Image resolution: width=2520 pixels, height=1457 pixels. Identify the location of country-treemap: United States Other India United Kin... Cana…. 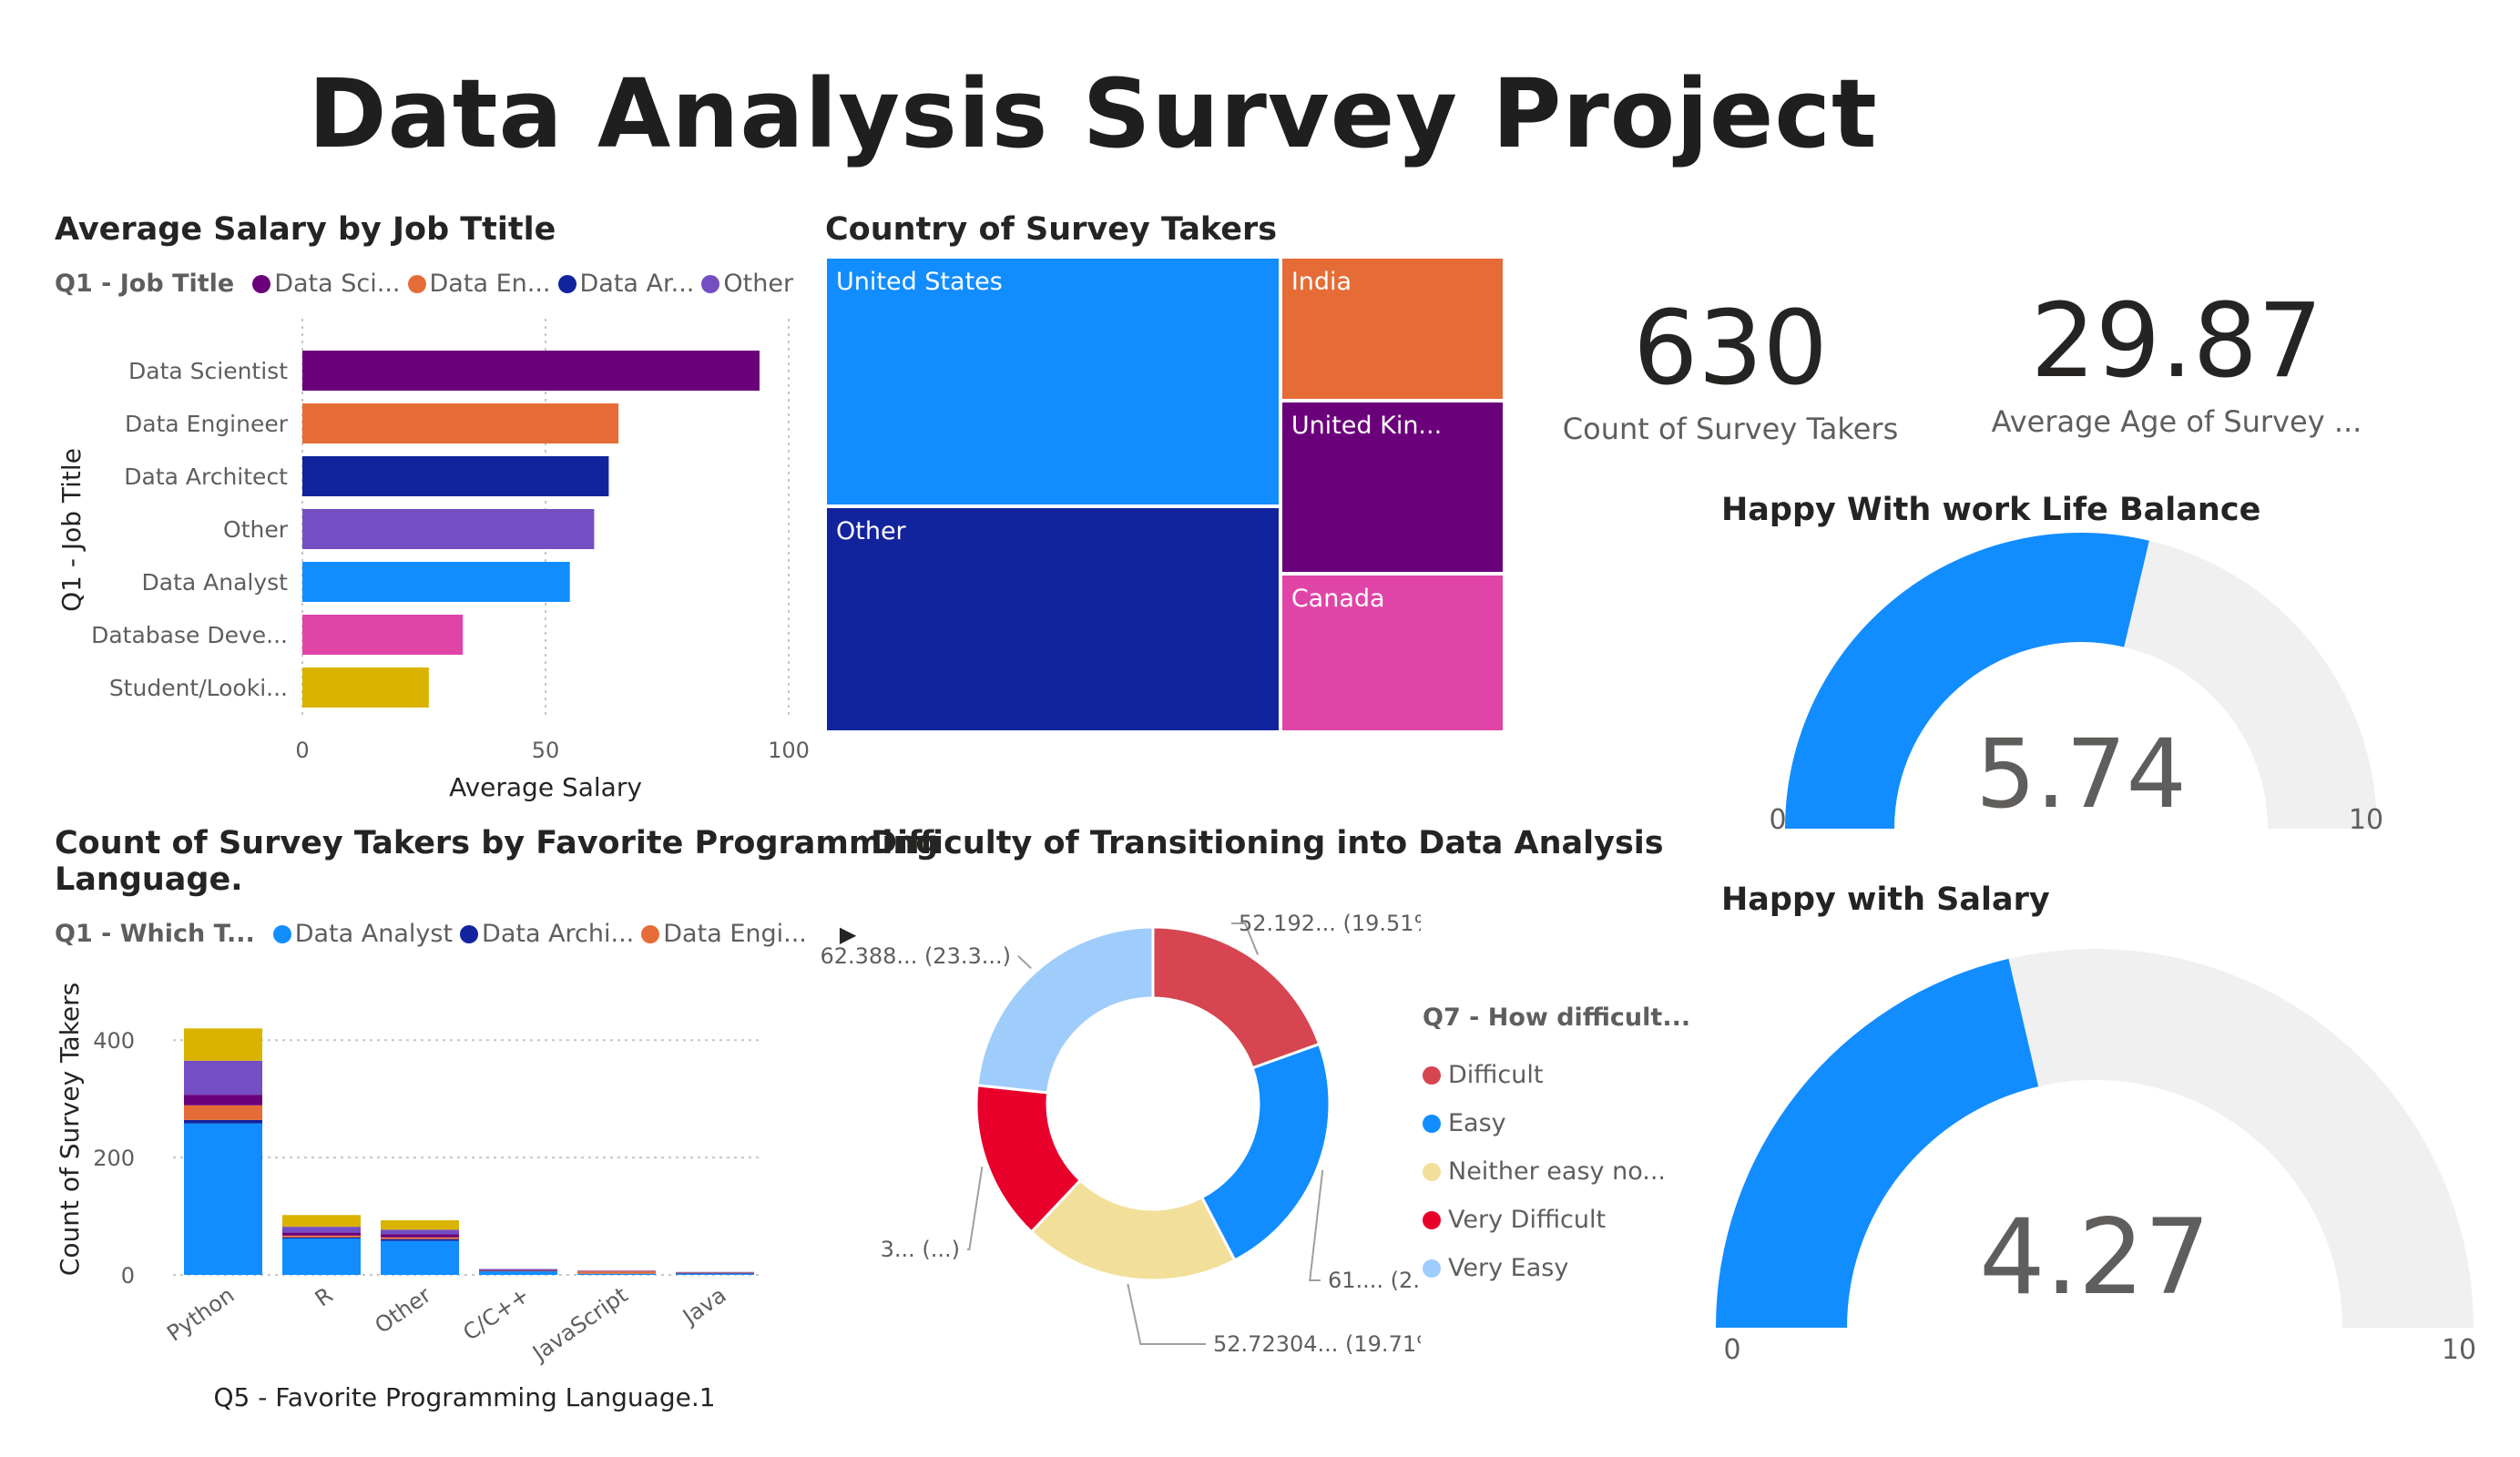
(1165, 495).